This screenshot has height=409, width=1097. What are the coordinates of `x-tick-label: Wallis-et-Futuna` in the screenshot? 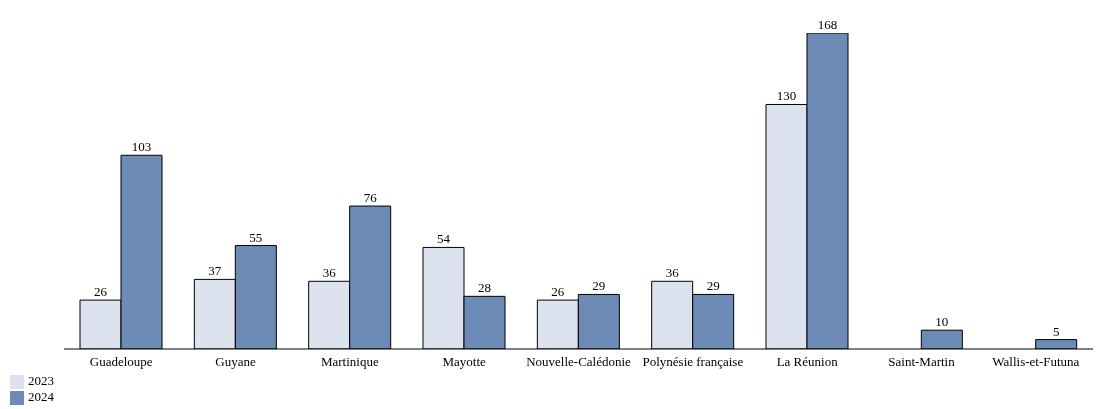 It's located at (1036, 362).